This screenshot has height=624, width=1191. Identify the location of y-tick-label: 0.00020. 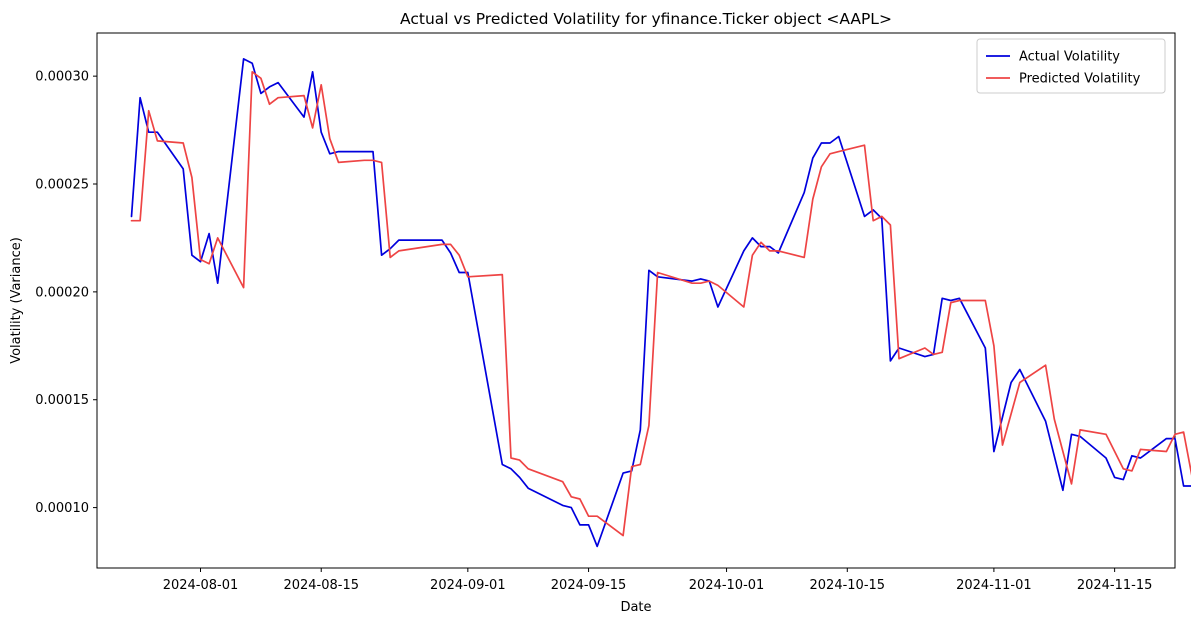
(62, 292).